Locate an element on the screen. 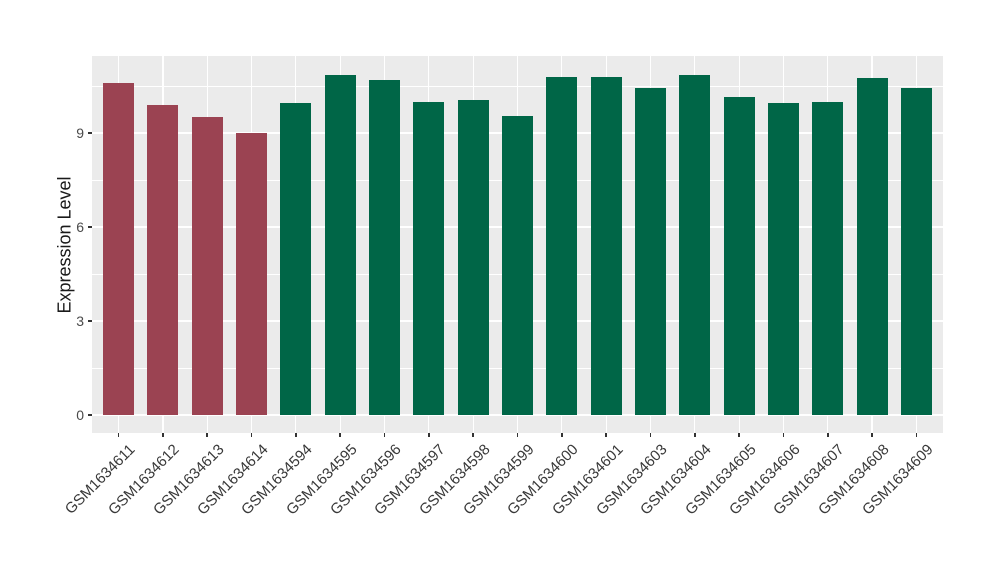  y-tick-label: 9 is located at coordinates (80, 133).